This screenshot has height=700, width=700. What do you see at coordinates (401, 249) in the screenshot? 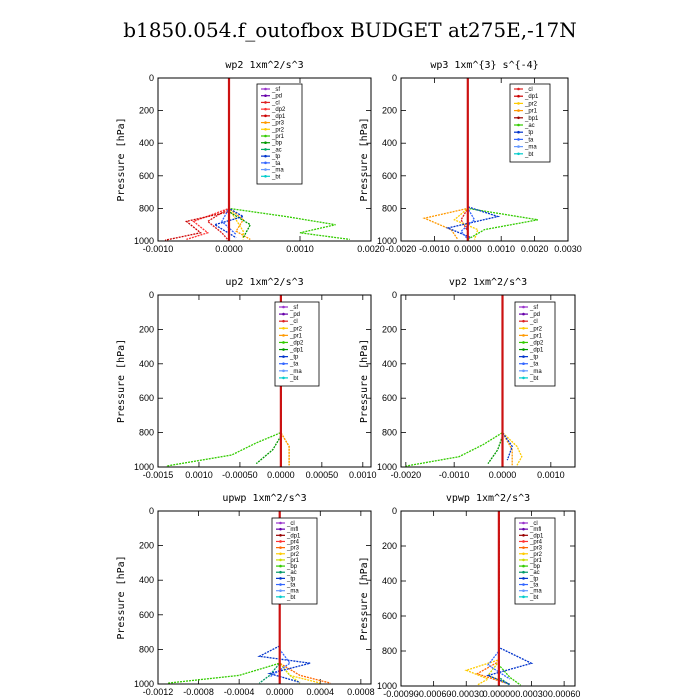
I see `x-tick-label: -0.0020` at bounding box center [401, 249].